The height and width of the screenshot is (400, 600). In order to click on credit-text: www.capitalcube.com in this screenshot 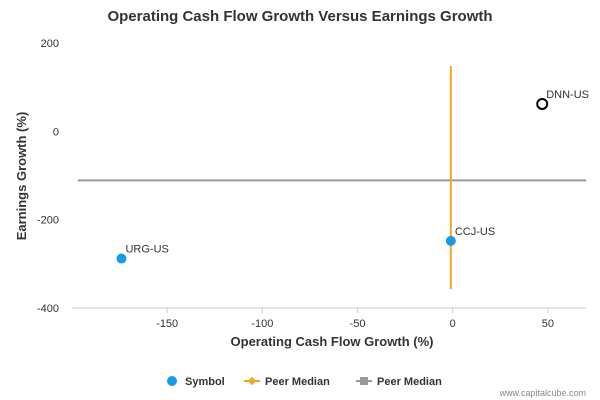, I will do `click(542, 393)`.